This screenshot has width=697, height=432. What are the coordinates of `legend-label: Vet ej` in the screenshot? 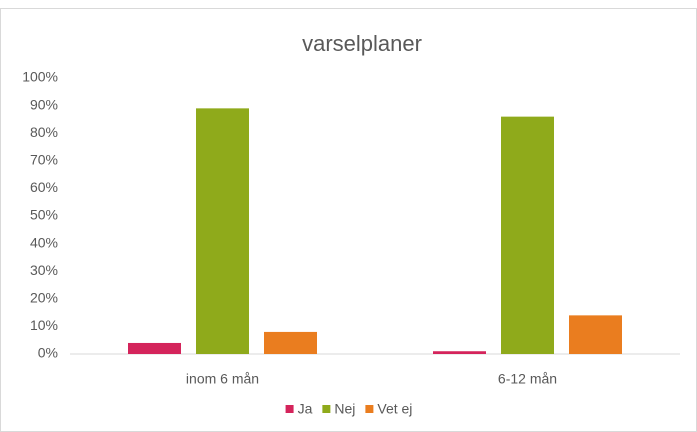 It's located at (394, 409).